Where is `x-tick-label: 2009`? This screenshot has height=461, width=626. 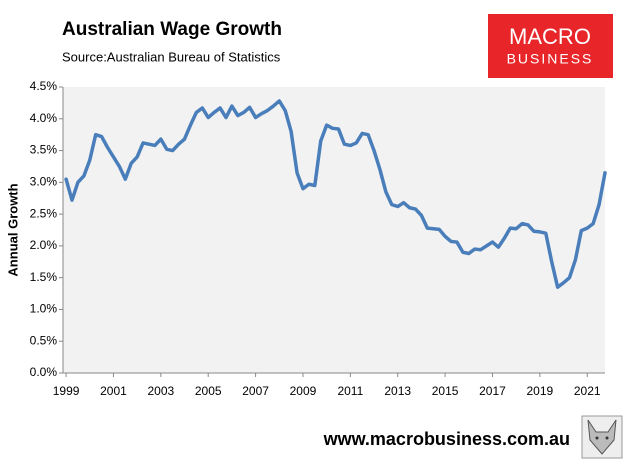 x-tick-label: 2009 is located at coordinates (303, 391).